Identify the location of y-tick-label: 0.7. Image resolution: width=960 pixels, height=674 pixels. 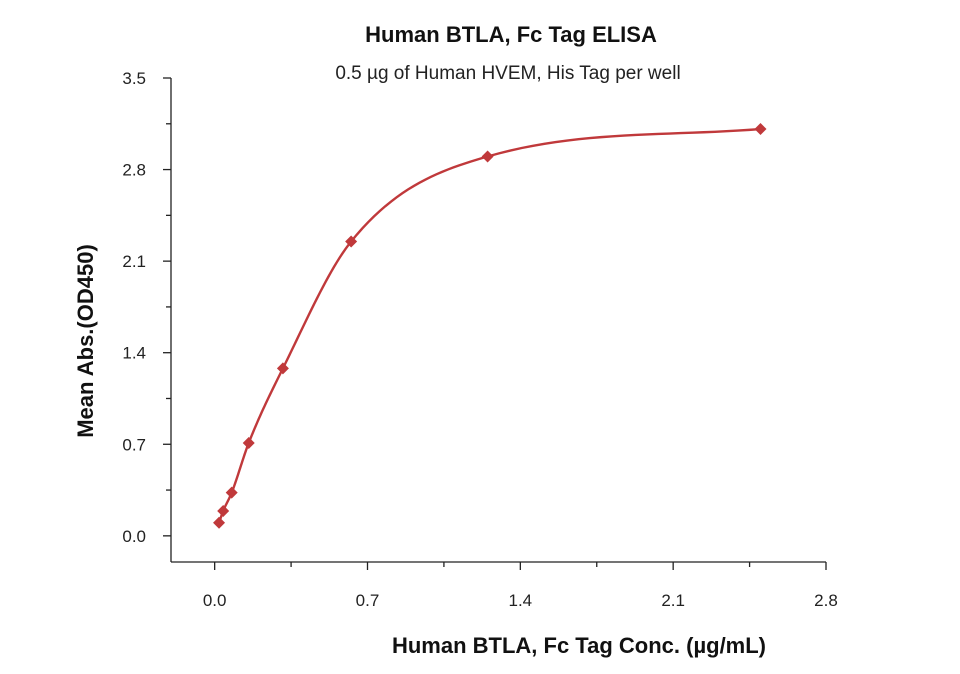
(134, 444).